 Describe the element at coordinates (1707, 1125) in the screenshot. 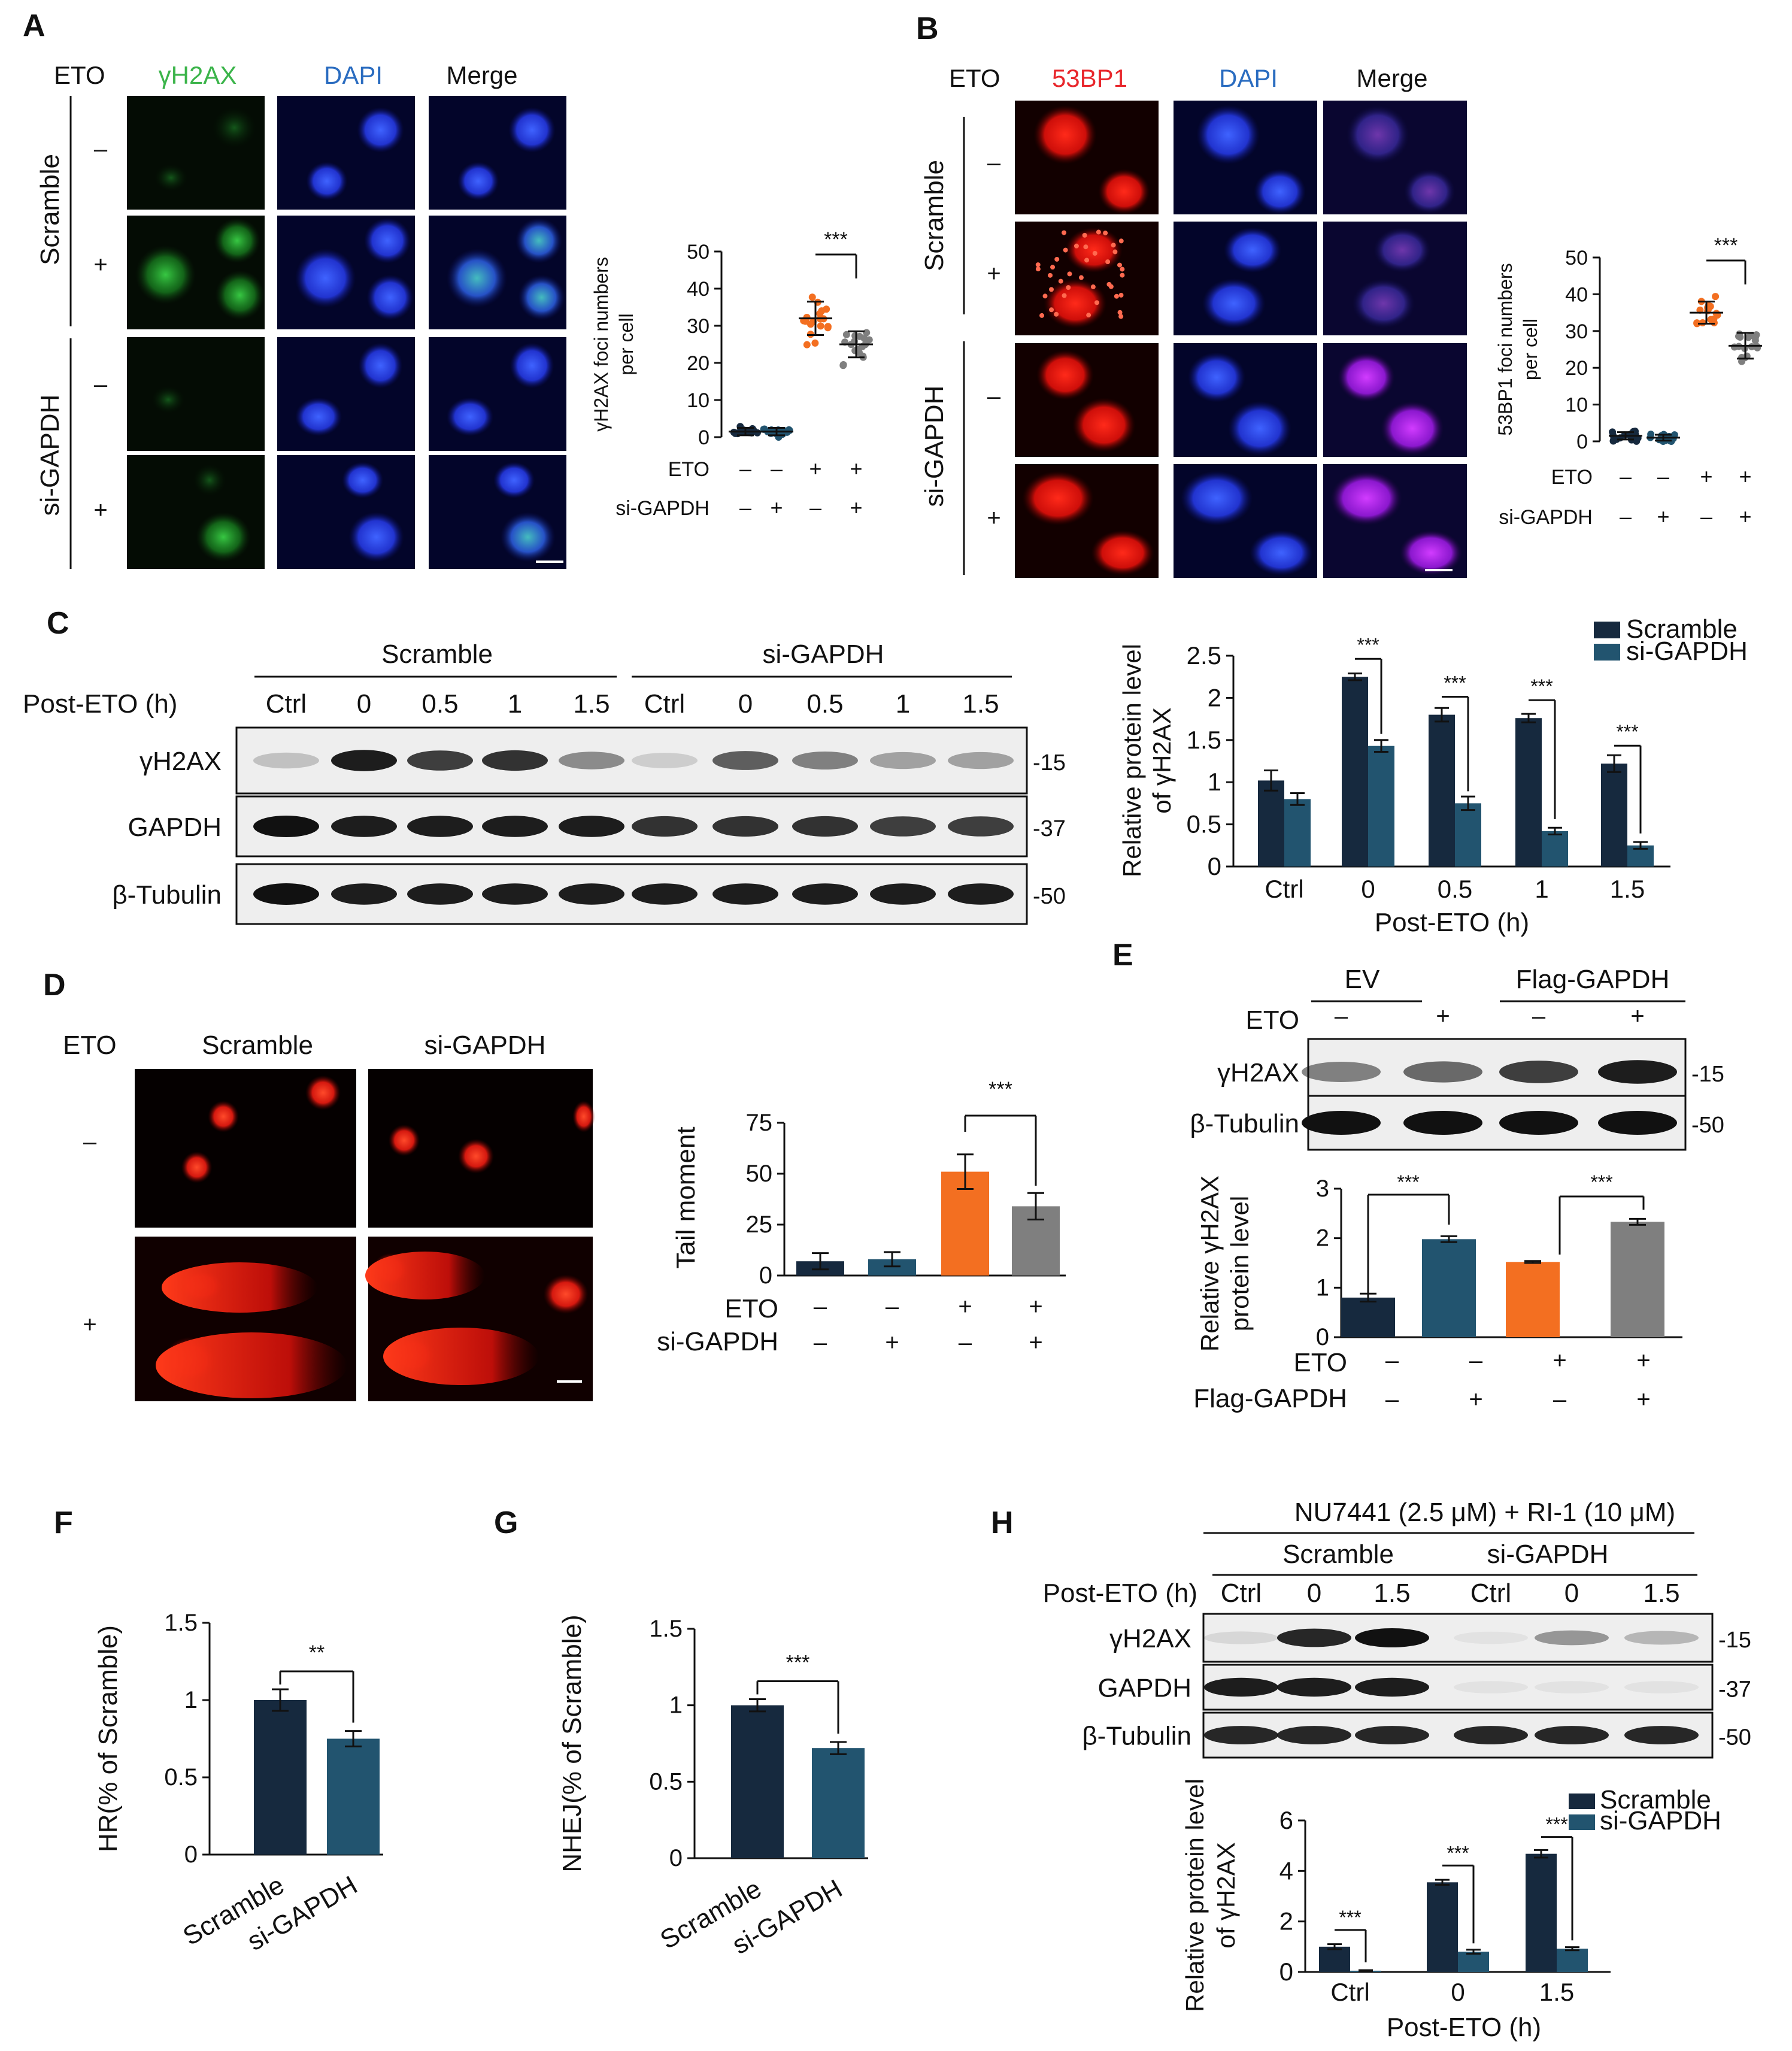

I see `mw-marker: -50` at that location.